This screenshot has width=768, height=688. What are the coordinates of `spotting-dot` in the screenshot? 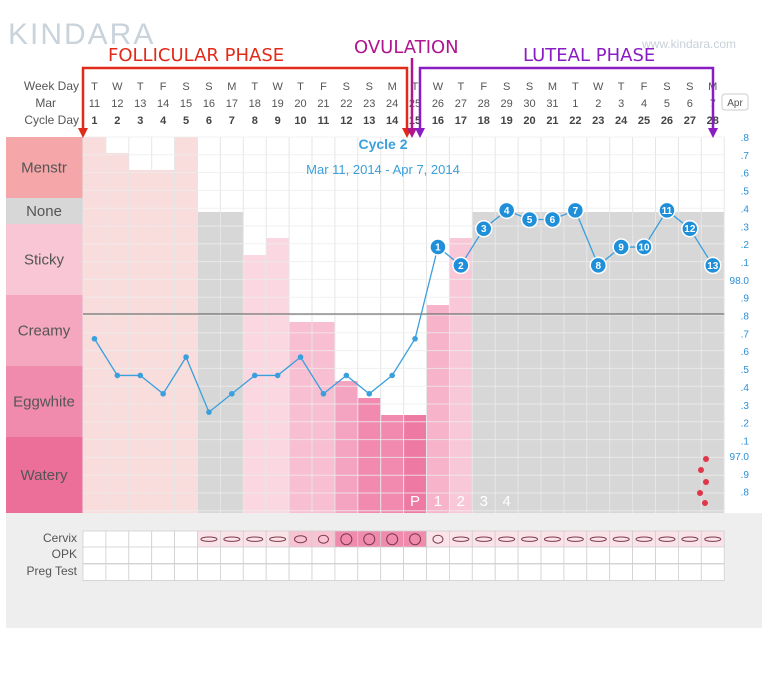 It's located at (700, 493).